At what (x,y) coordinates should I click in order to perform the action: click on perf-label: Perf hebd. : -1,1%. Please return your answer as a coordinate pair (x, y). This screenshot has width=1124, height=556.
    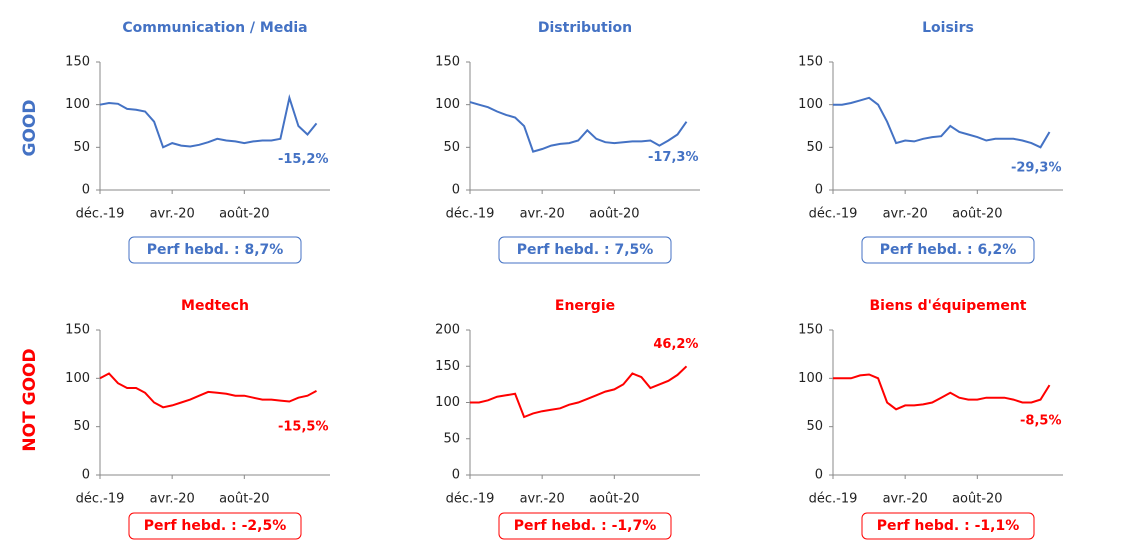
    Looking at the image, I should click on (948, 526).